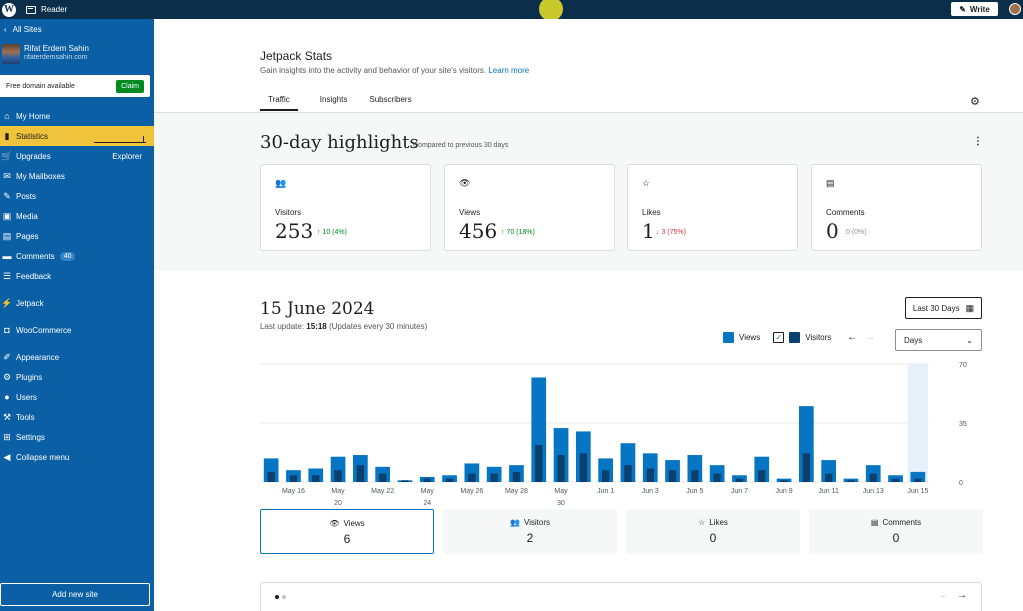 This screenshot has height=611, width=1023. What do you see at coordinates (77, 397) in the screenshot?
I see `sidebar-item-users: ● Users` at bounding box center [77, 397].